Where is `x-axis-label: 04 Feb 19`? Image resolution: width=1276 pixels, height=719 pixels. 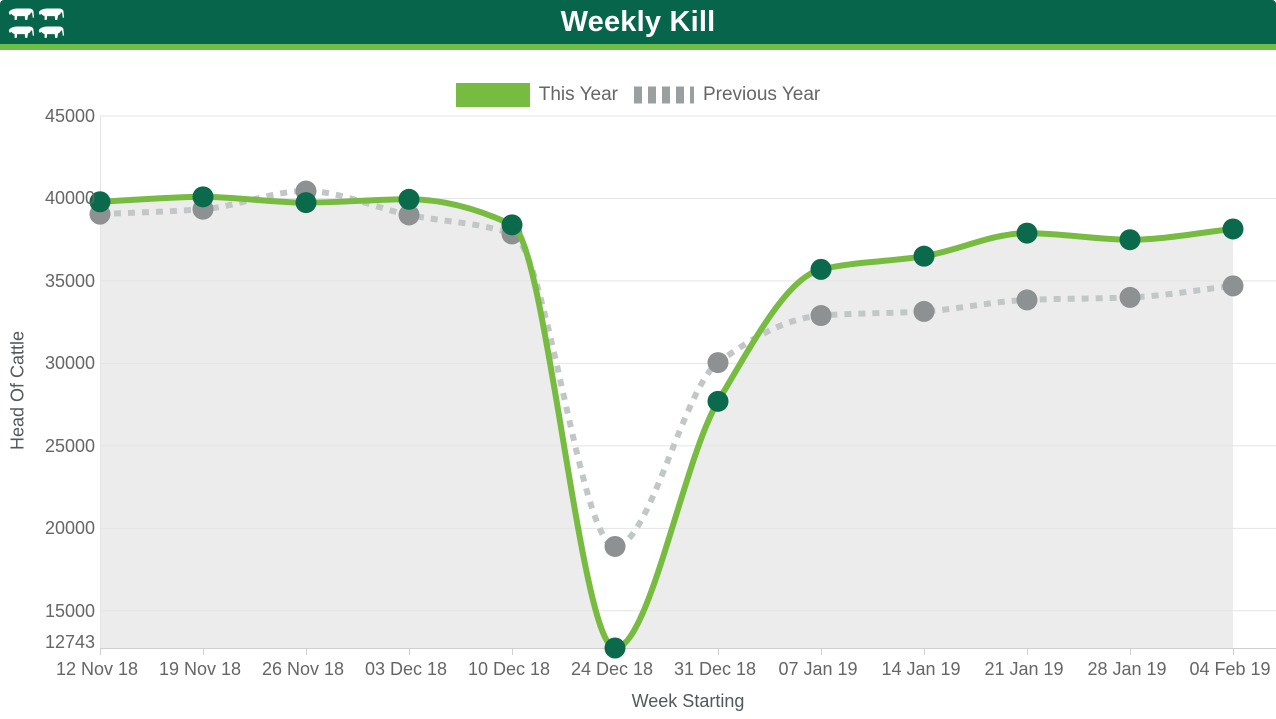
x-axis-label: 04 Feb 19 is located at coordinates (1230, 669).